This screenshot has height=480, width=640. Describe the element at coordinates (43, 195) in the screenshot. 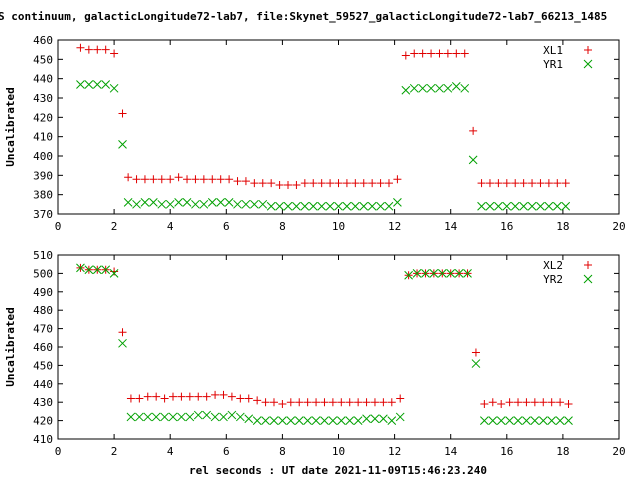

I see `y-tick-label: 380` at that location.